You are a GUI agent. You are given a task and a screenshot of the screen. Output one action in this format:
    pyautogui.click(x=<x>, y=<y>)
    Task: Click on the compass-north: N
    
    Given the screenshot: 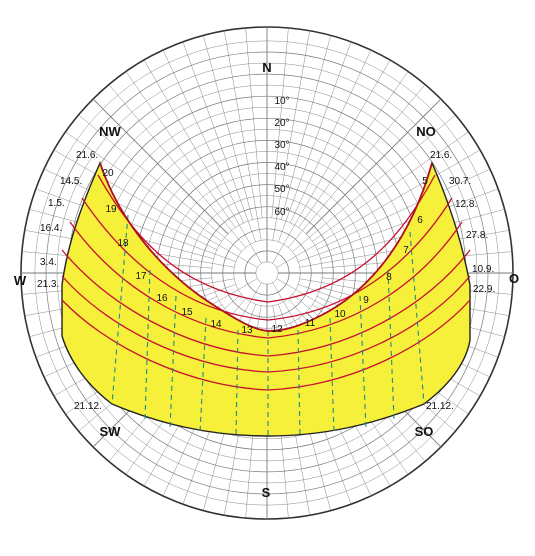 What is the action you would take?
    pyautogui.click(x=266, y=67)
    